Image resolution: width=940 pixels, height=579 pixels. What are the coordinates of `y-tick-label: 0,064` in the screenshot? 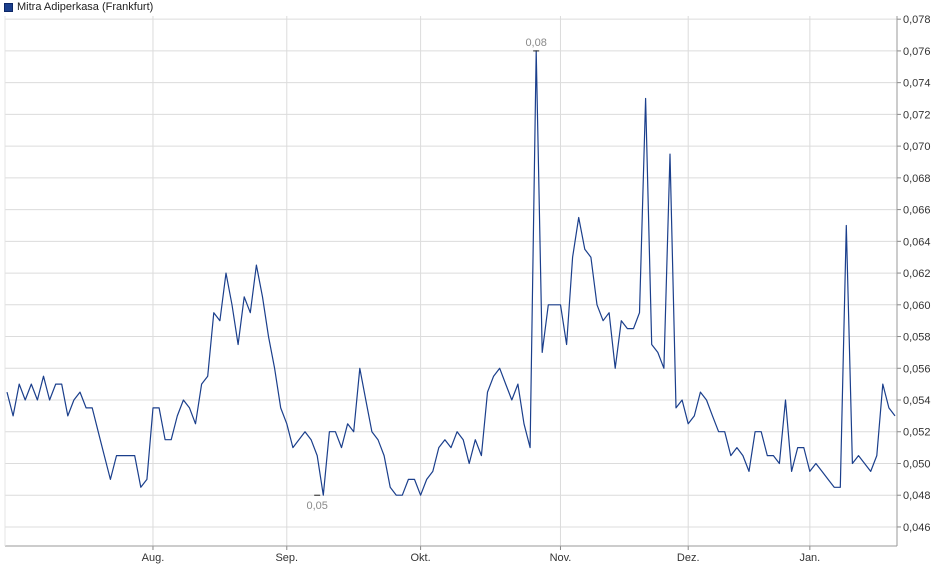 It's located at (917, 242).